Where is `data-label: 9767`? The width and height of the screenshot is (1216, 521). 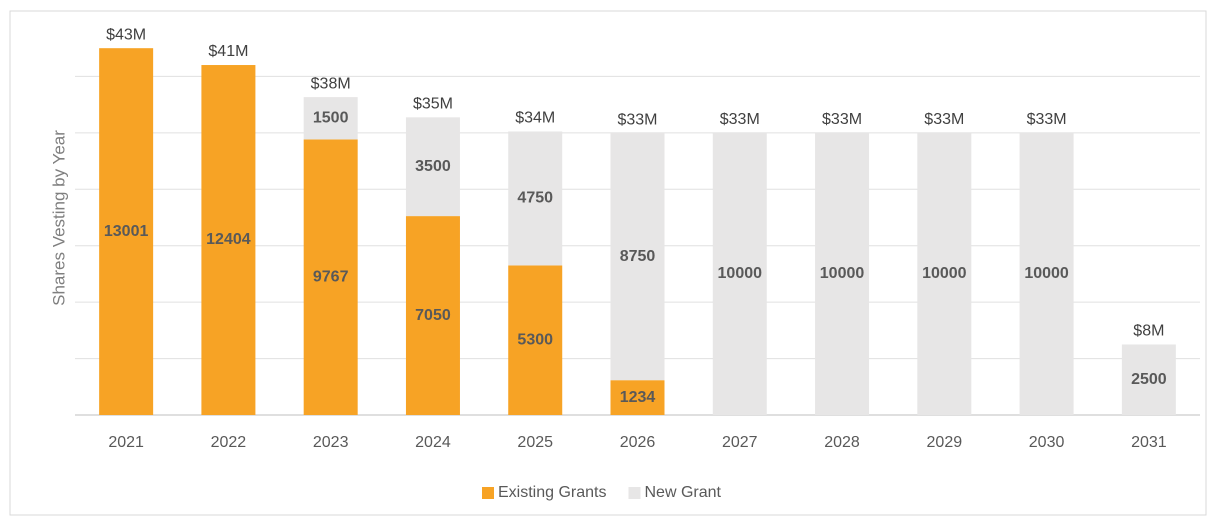 data-label: 9767 is located at coordinates (331, 276).